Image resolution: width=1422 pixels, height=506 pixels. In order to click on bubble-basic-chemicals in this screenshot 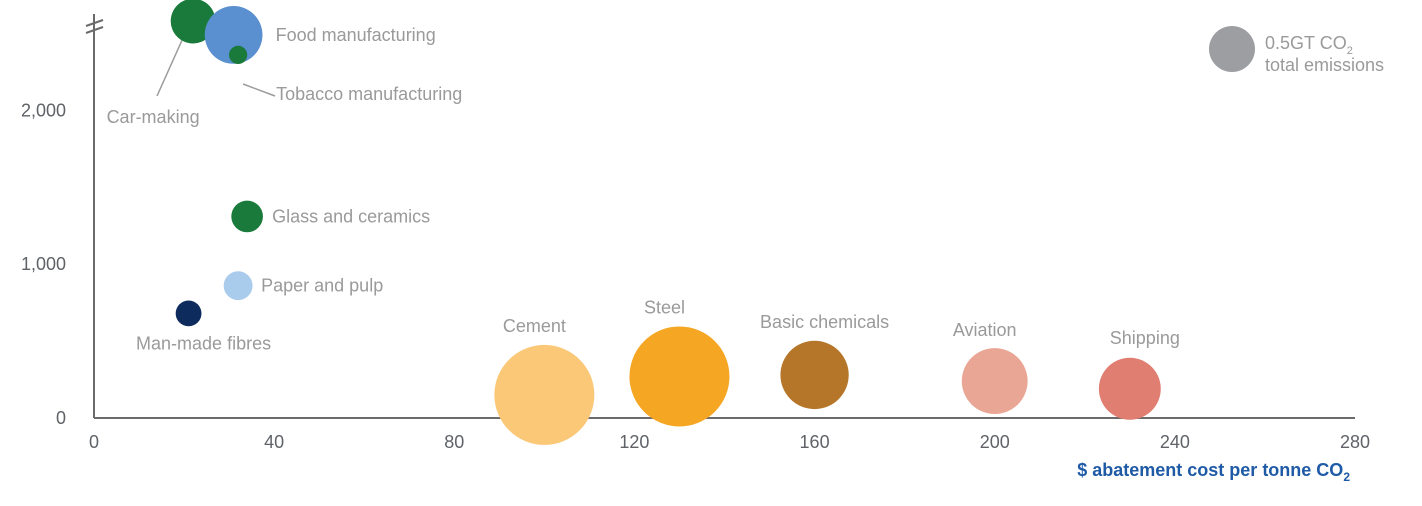, I will do `click(814, 375)`.